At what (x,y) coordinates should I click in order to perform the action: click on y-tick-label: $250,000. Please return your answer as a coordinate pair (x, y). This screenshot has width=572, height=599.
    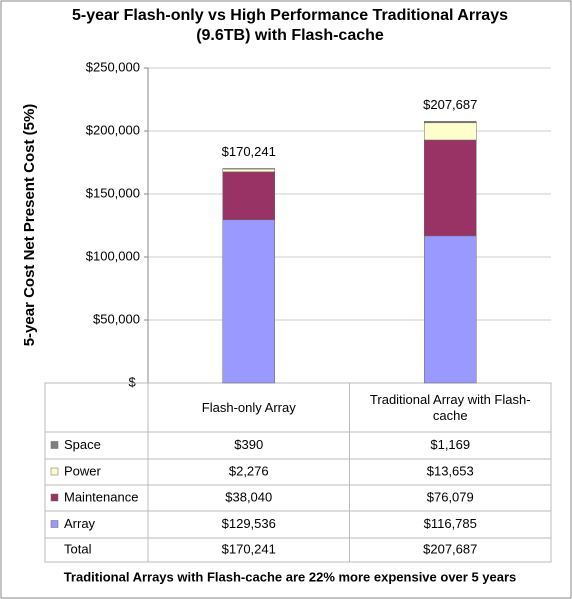
    Looking at the image, I should click on (113, 66).